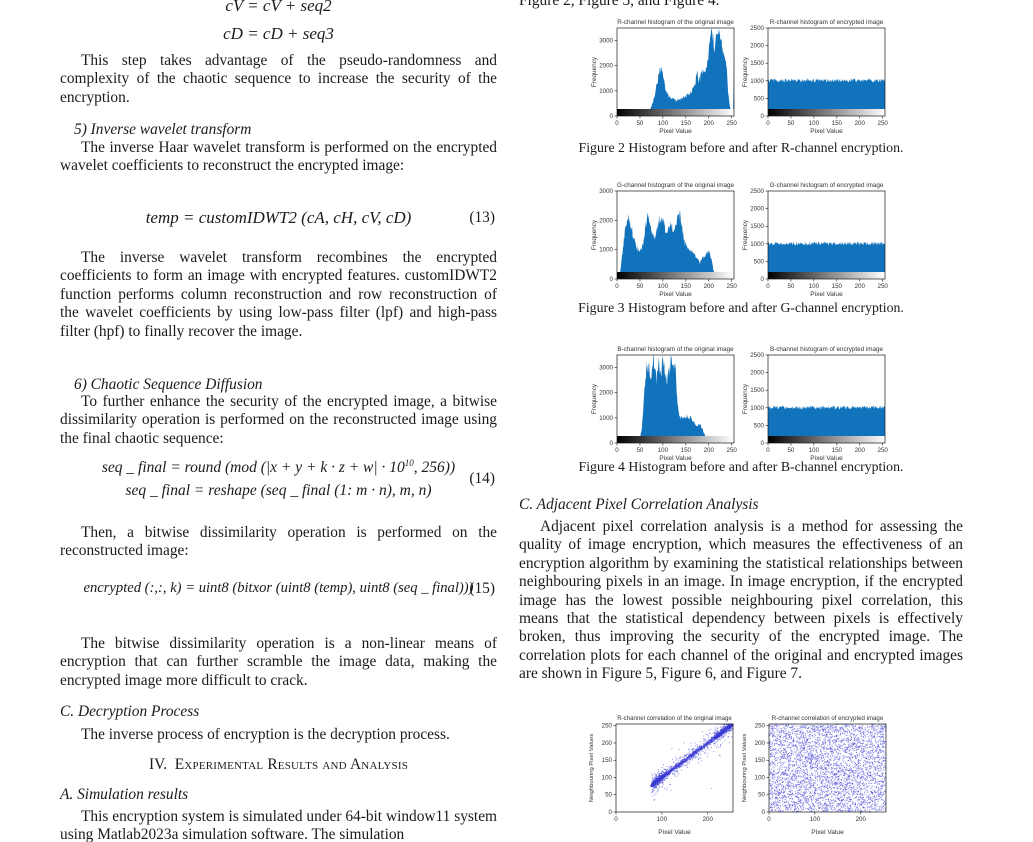  I want to click on equation-cv-text: cV = cV + seq2, so click(278, 7).